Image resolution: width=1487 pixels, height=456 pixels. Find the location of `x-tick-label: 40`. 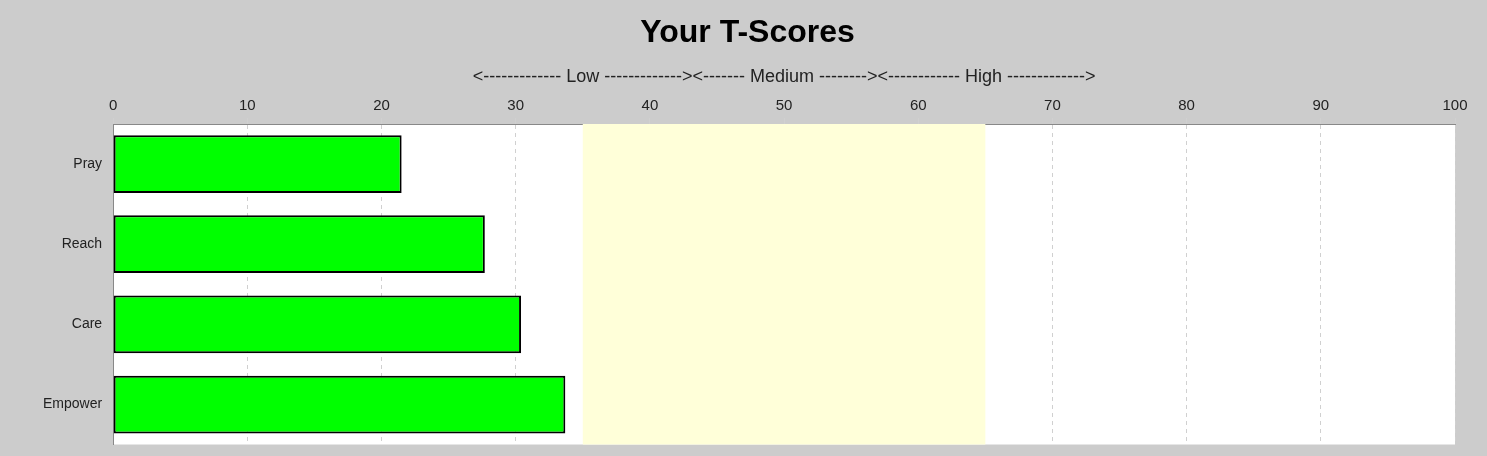

x-tick-label: 40 is located at coordinates (650, 105).